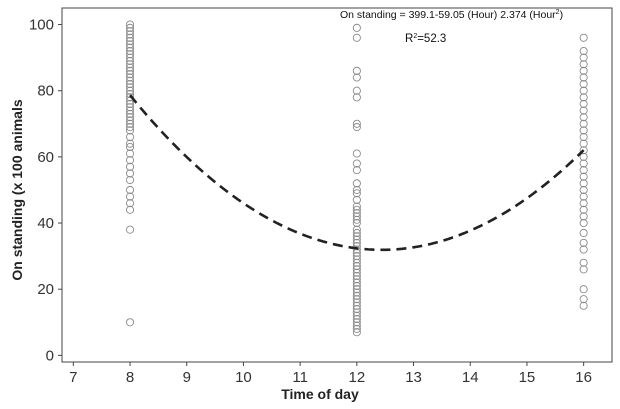 This screenshot has width=620, height=409. Describe the element at coordinates (300, 377) in the screenshot. I see `x-tick-label: 11` at that location.